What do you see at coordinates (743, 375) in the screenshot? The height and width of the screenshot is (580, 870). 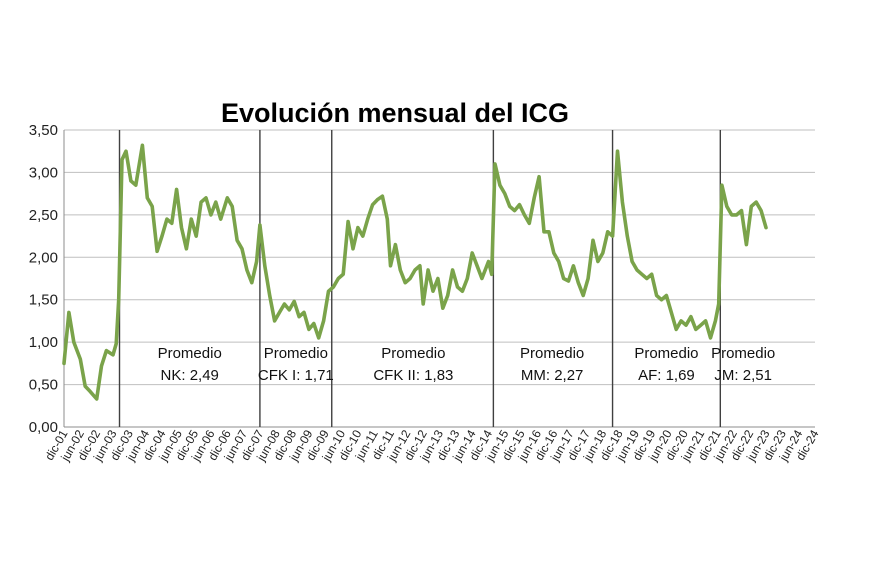 I see `period-average: JM: 2,51` at bounding box center [743, 375].